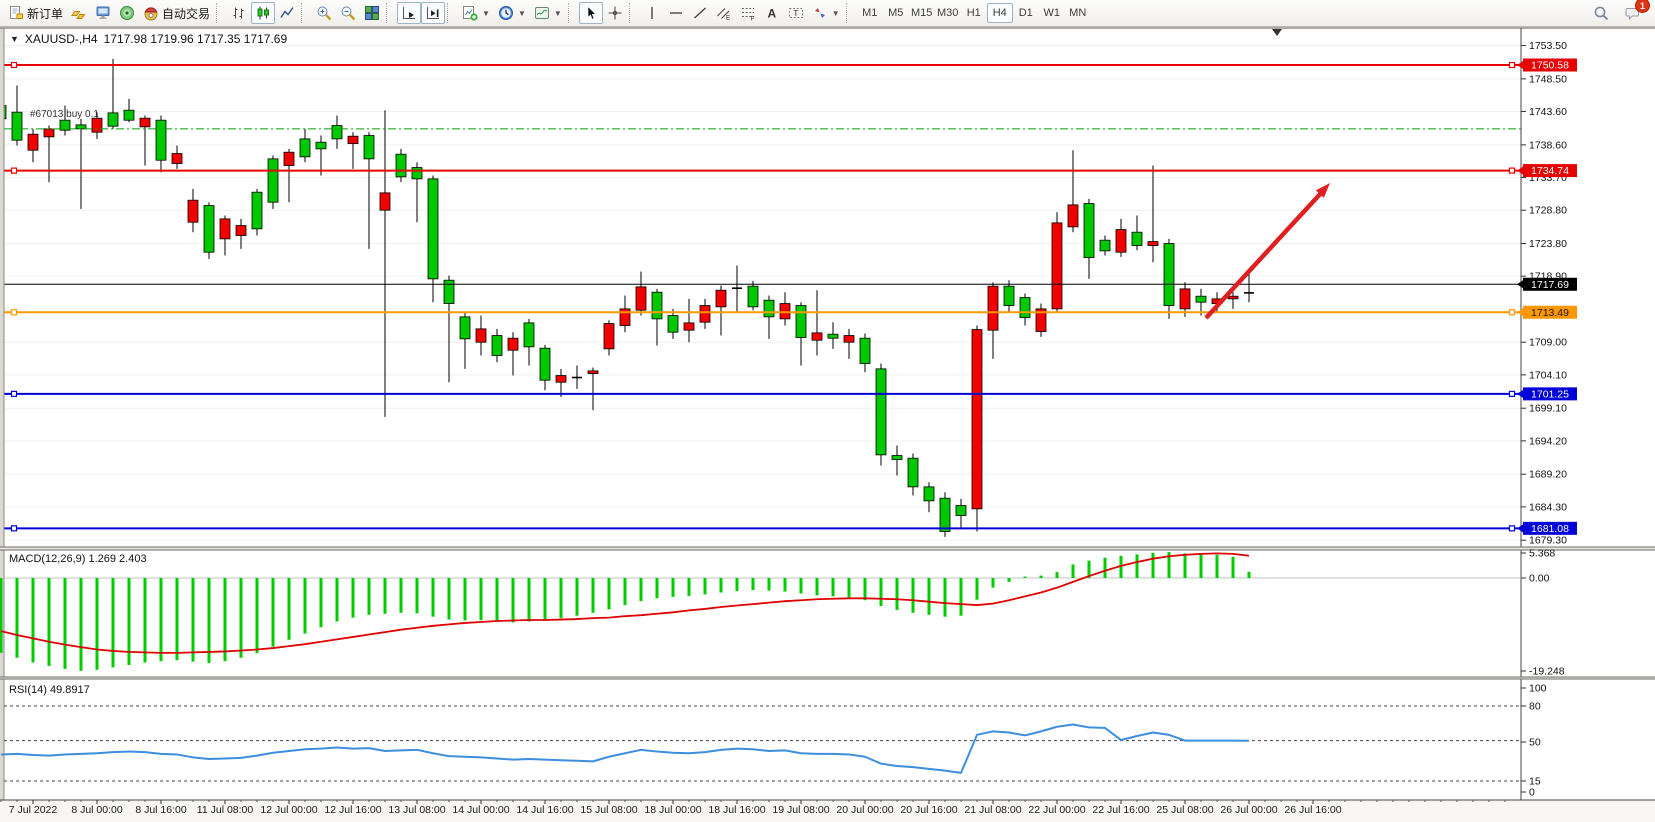 This screenshot has width=1655, height=822. Describe the element at coordinates (1078, 13) in the screenshot. I see `timeframe-mn-button: MN` at that location.